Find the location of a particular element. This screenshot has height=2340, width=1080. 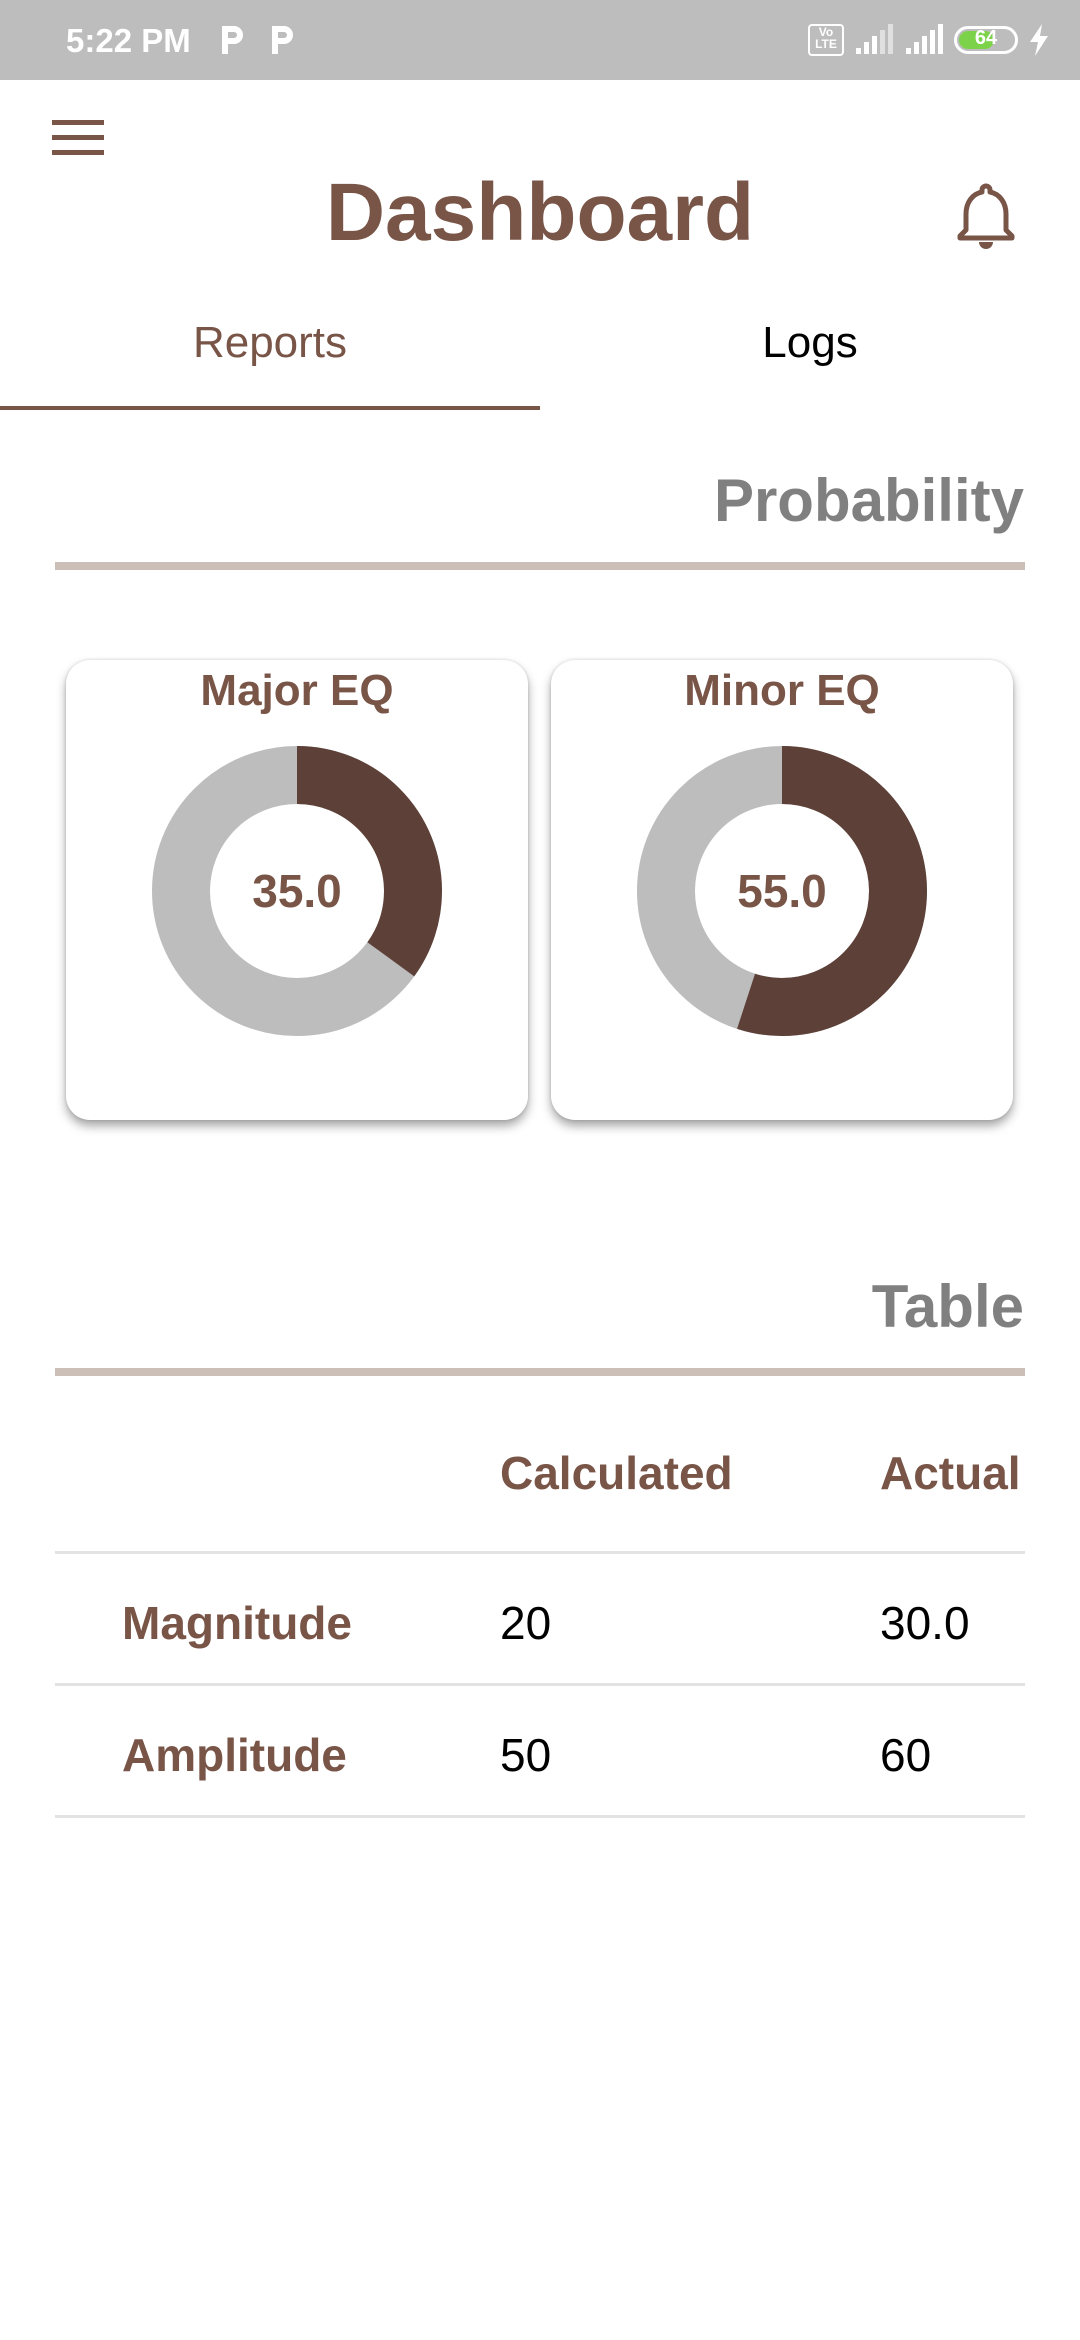

battery-icon: 64 is located at coordinates (986, 40).